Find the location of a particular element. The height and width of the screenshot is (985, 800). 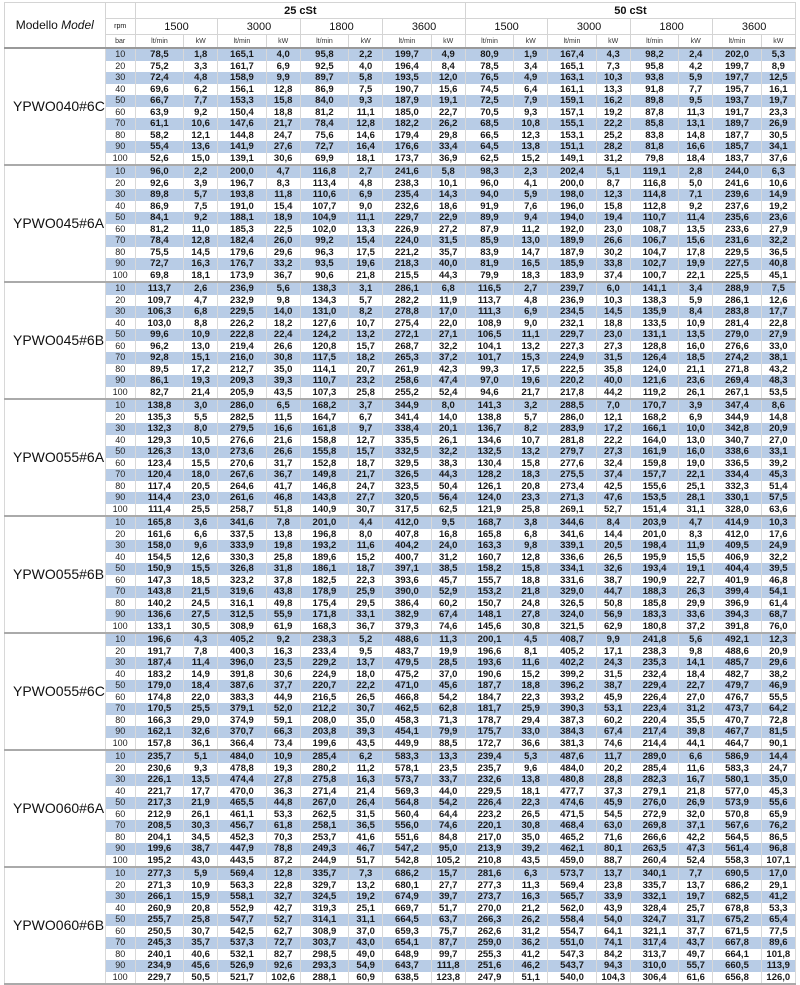

flow-cell: 217,3 is located at coordinates (159, 803).